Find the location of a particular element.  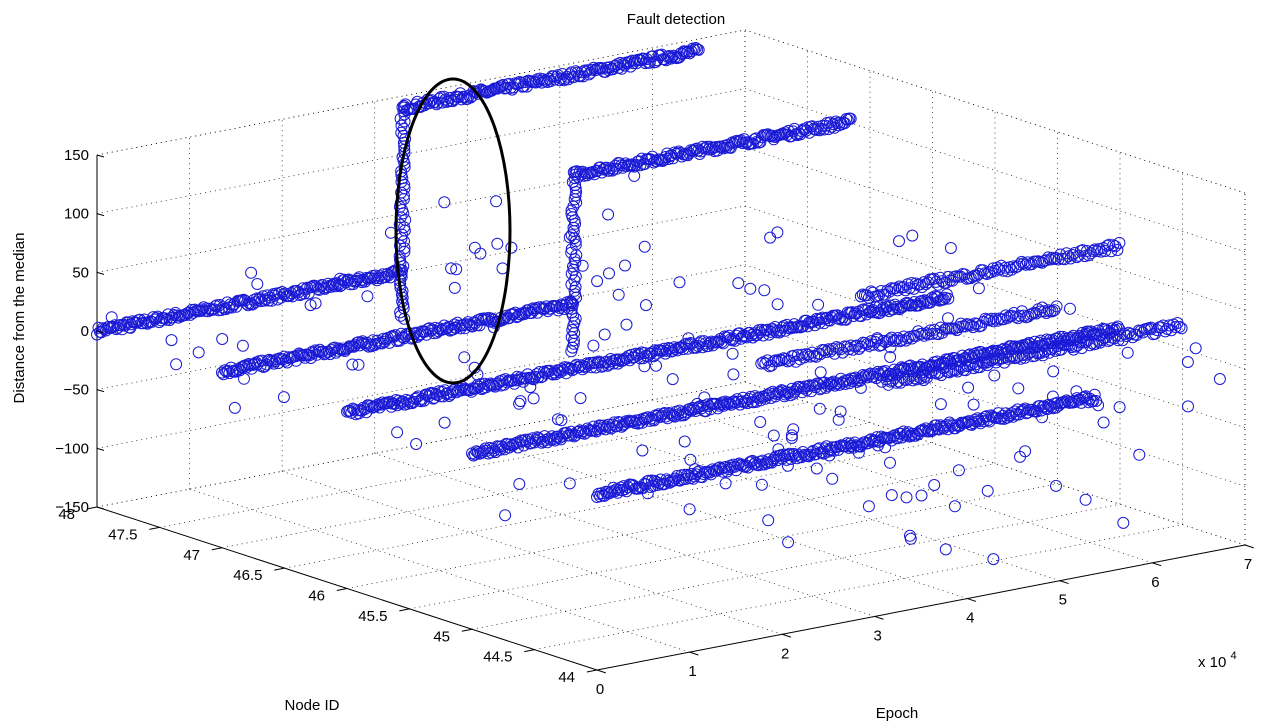

x-tick-label: 0 is located at coordinates (600, 689).